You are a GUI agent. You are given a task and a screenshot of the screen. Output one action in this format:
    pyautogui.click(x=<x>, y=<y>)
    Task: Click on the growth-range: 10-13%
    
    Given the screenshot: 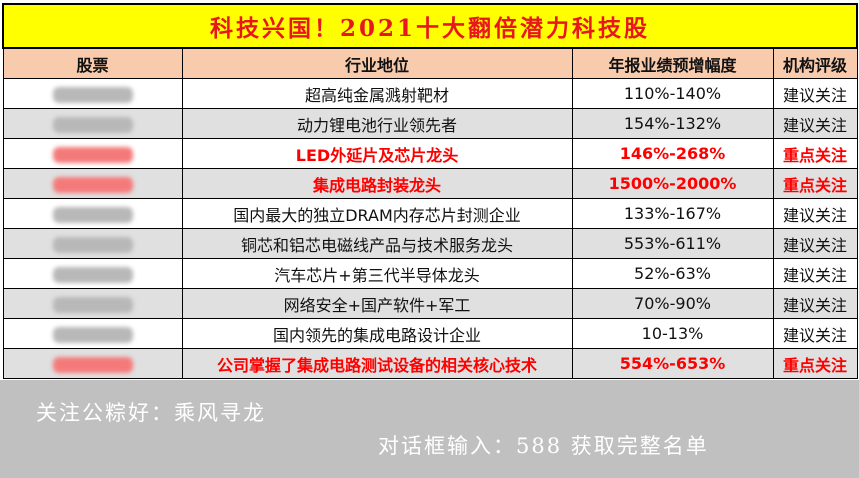 What is the action you would take?
    pyautogui.click(x=672, y=333)
    